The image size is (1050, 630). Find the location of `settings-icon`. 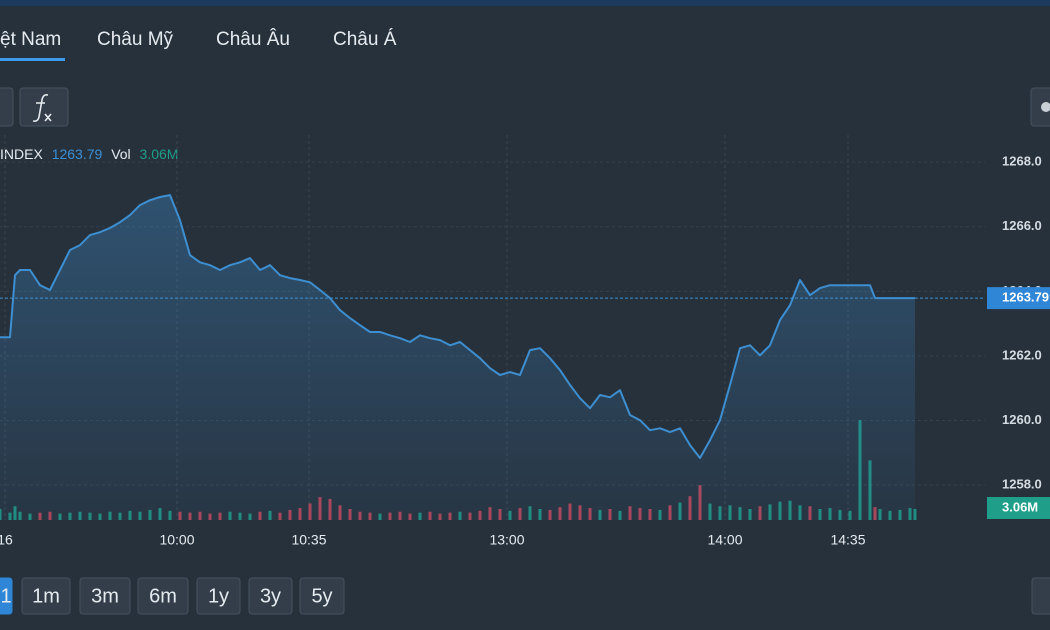

settings-icon is located at coordinates (1045, 107).